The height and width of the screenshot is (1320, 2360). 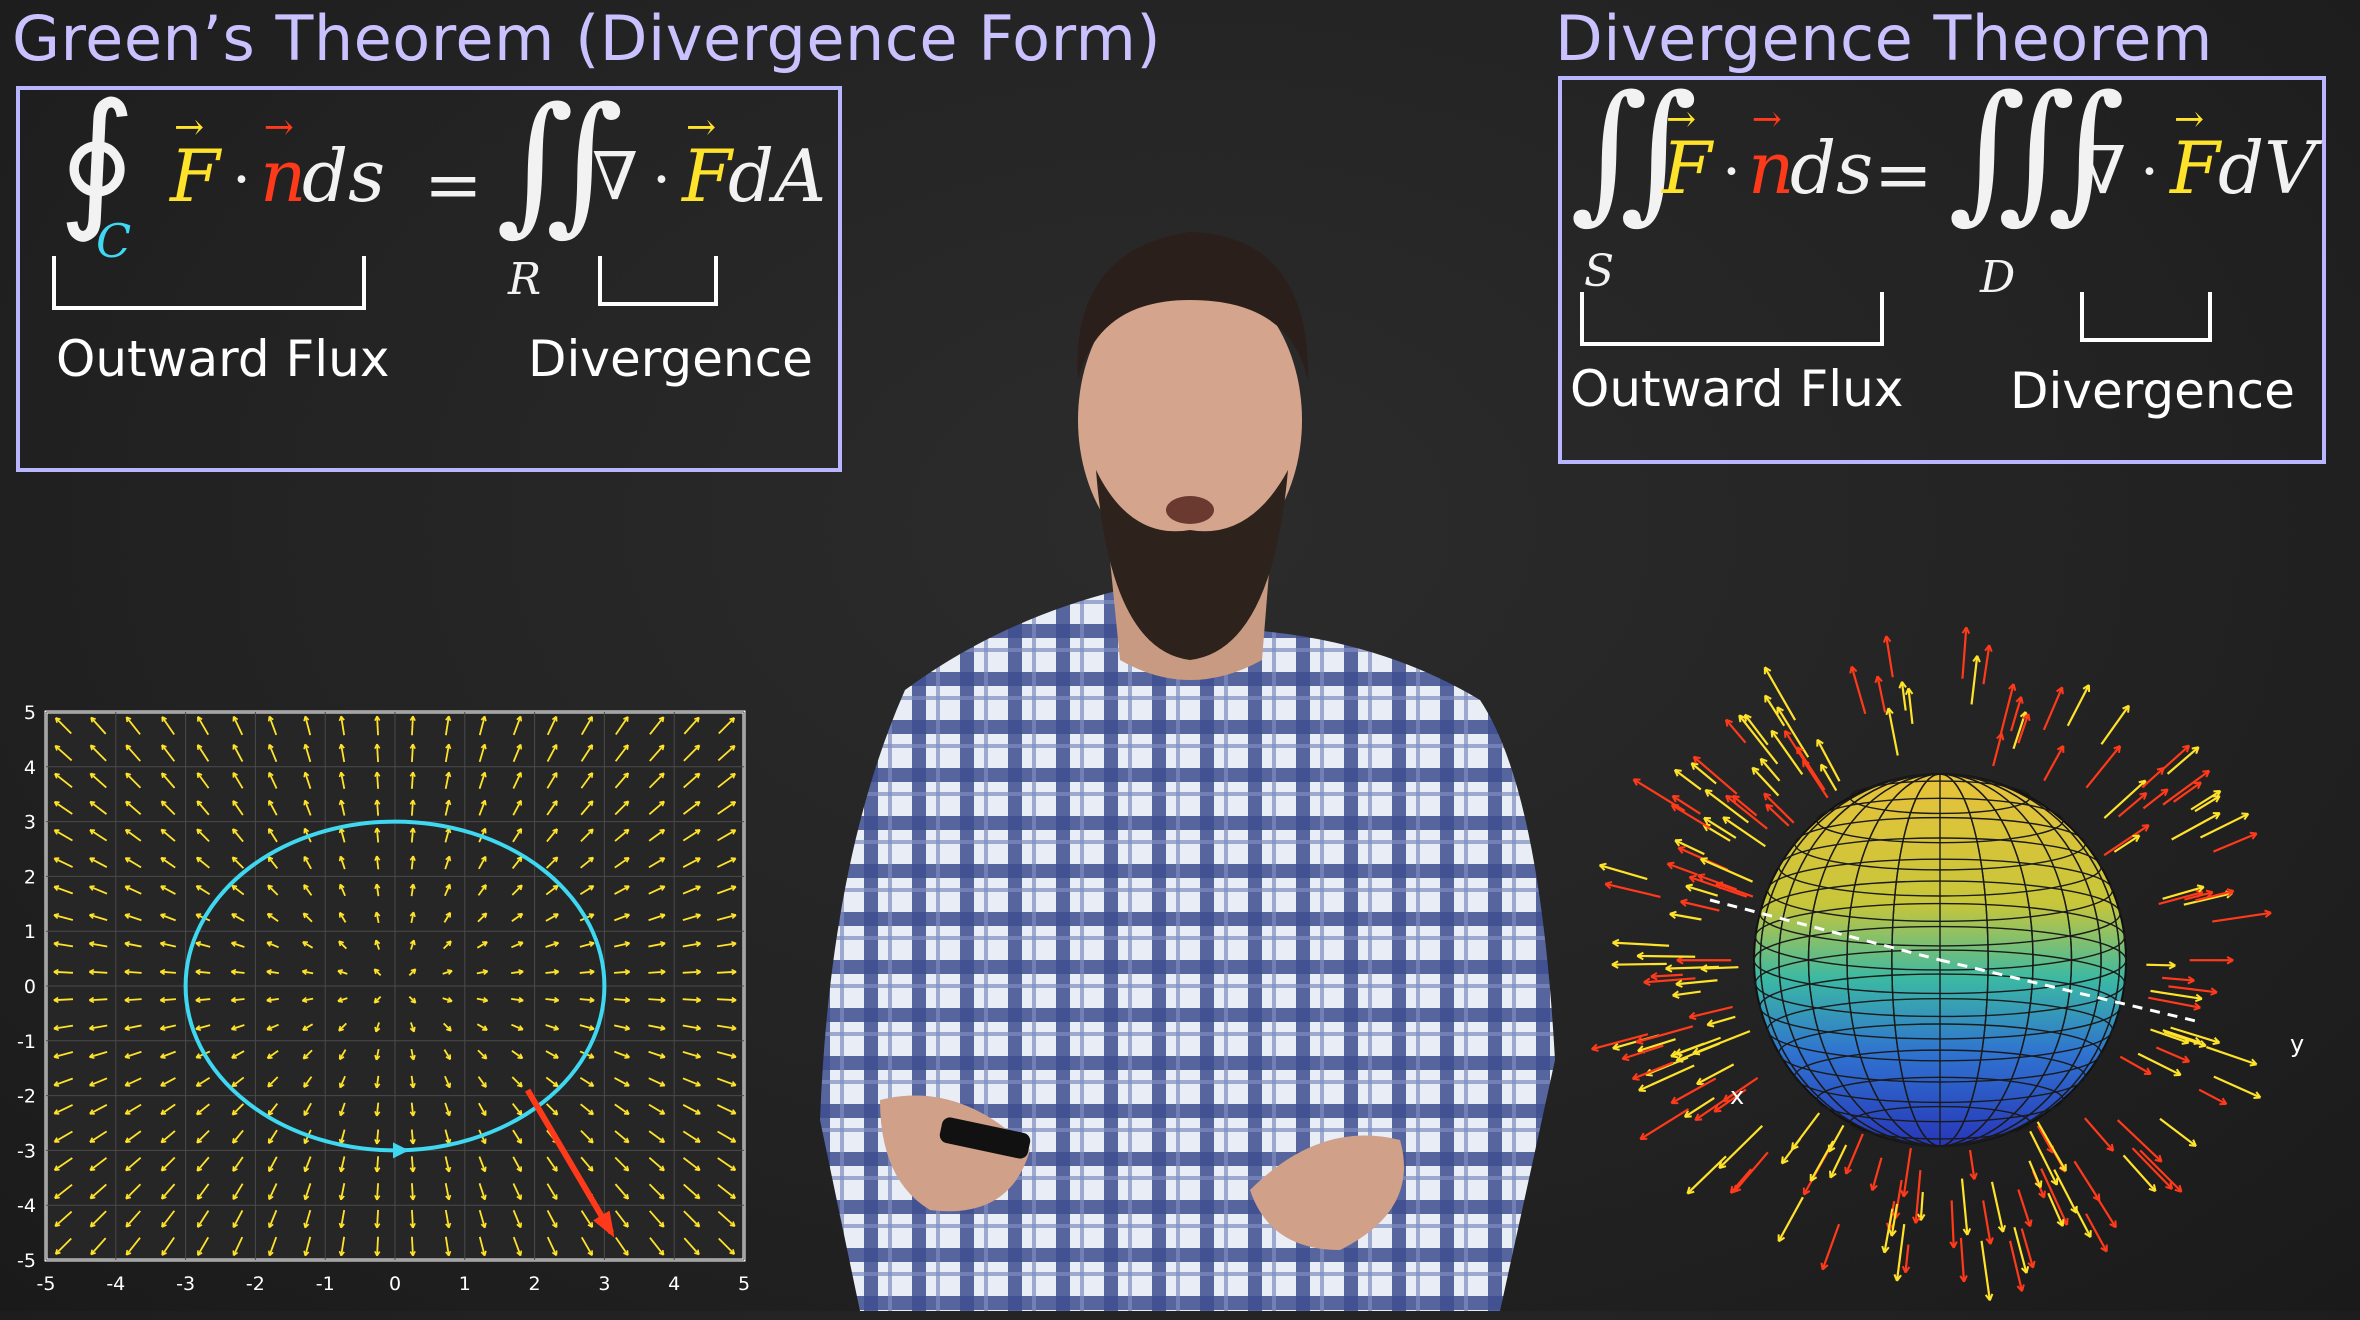 What do you see at coordinates (670, 359) in the screenshot?
I see `divergence-label: Divergence` at bounding box center [670, 359].